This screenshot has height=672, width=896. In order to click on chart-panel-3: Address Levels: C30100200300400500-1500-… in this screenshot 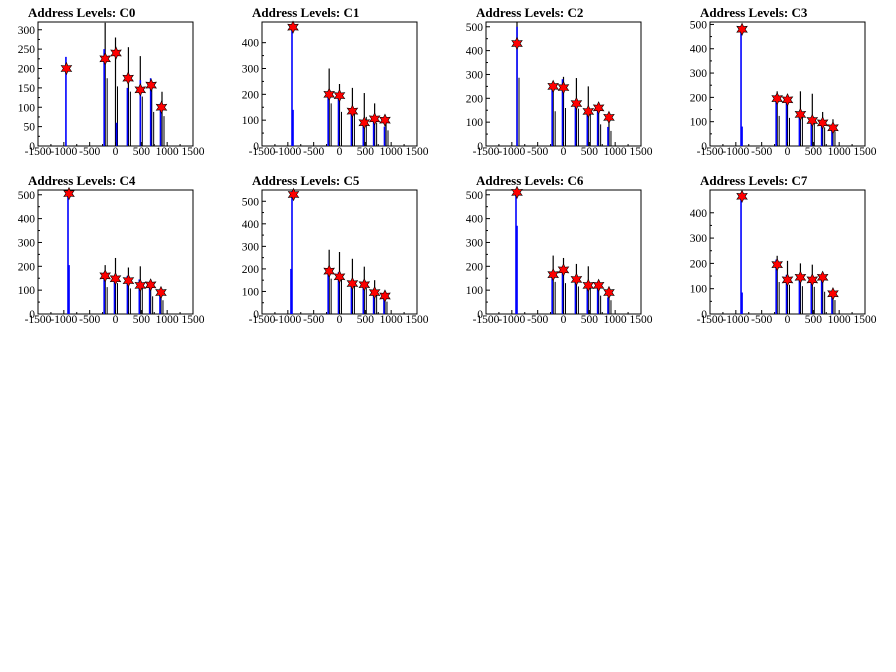, I will do `click(783, 81)`.